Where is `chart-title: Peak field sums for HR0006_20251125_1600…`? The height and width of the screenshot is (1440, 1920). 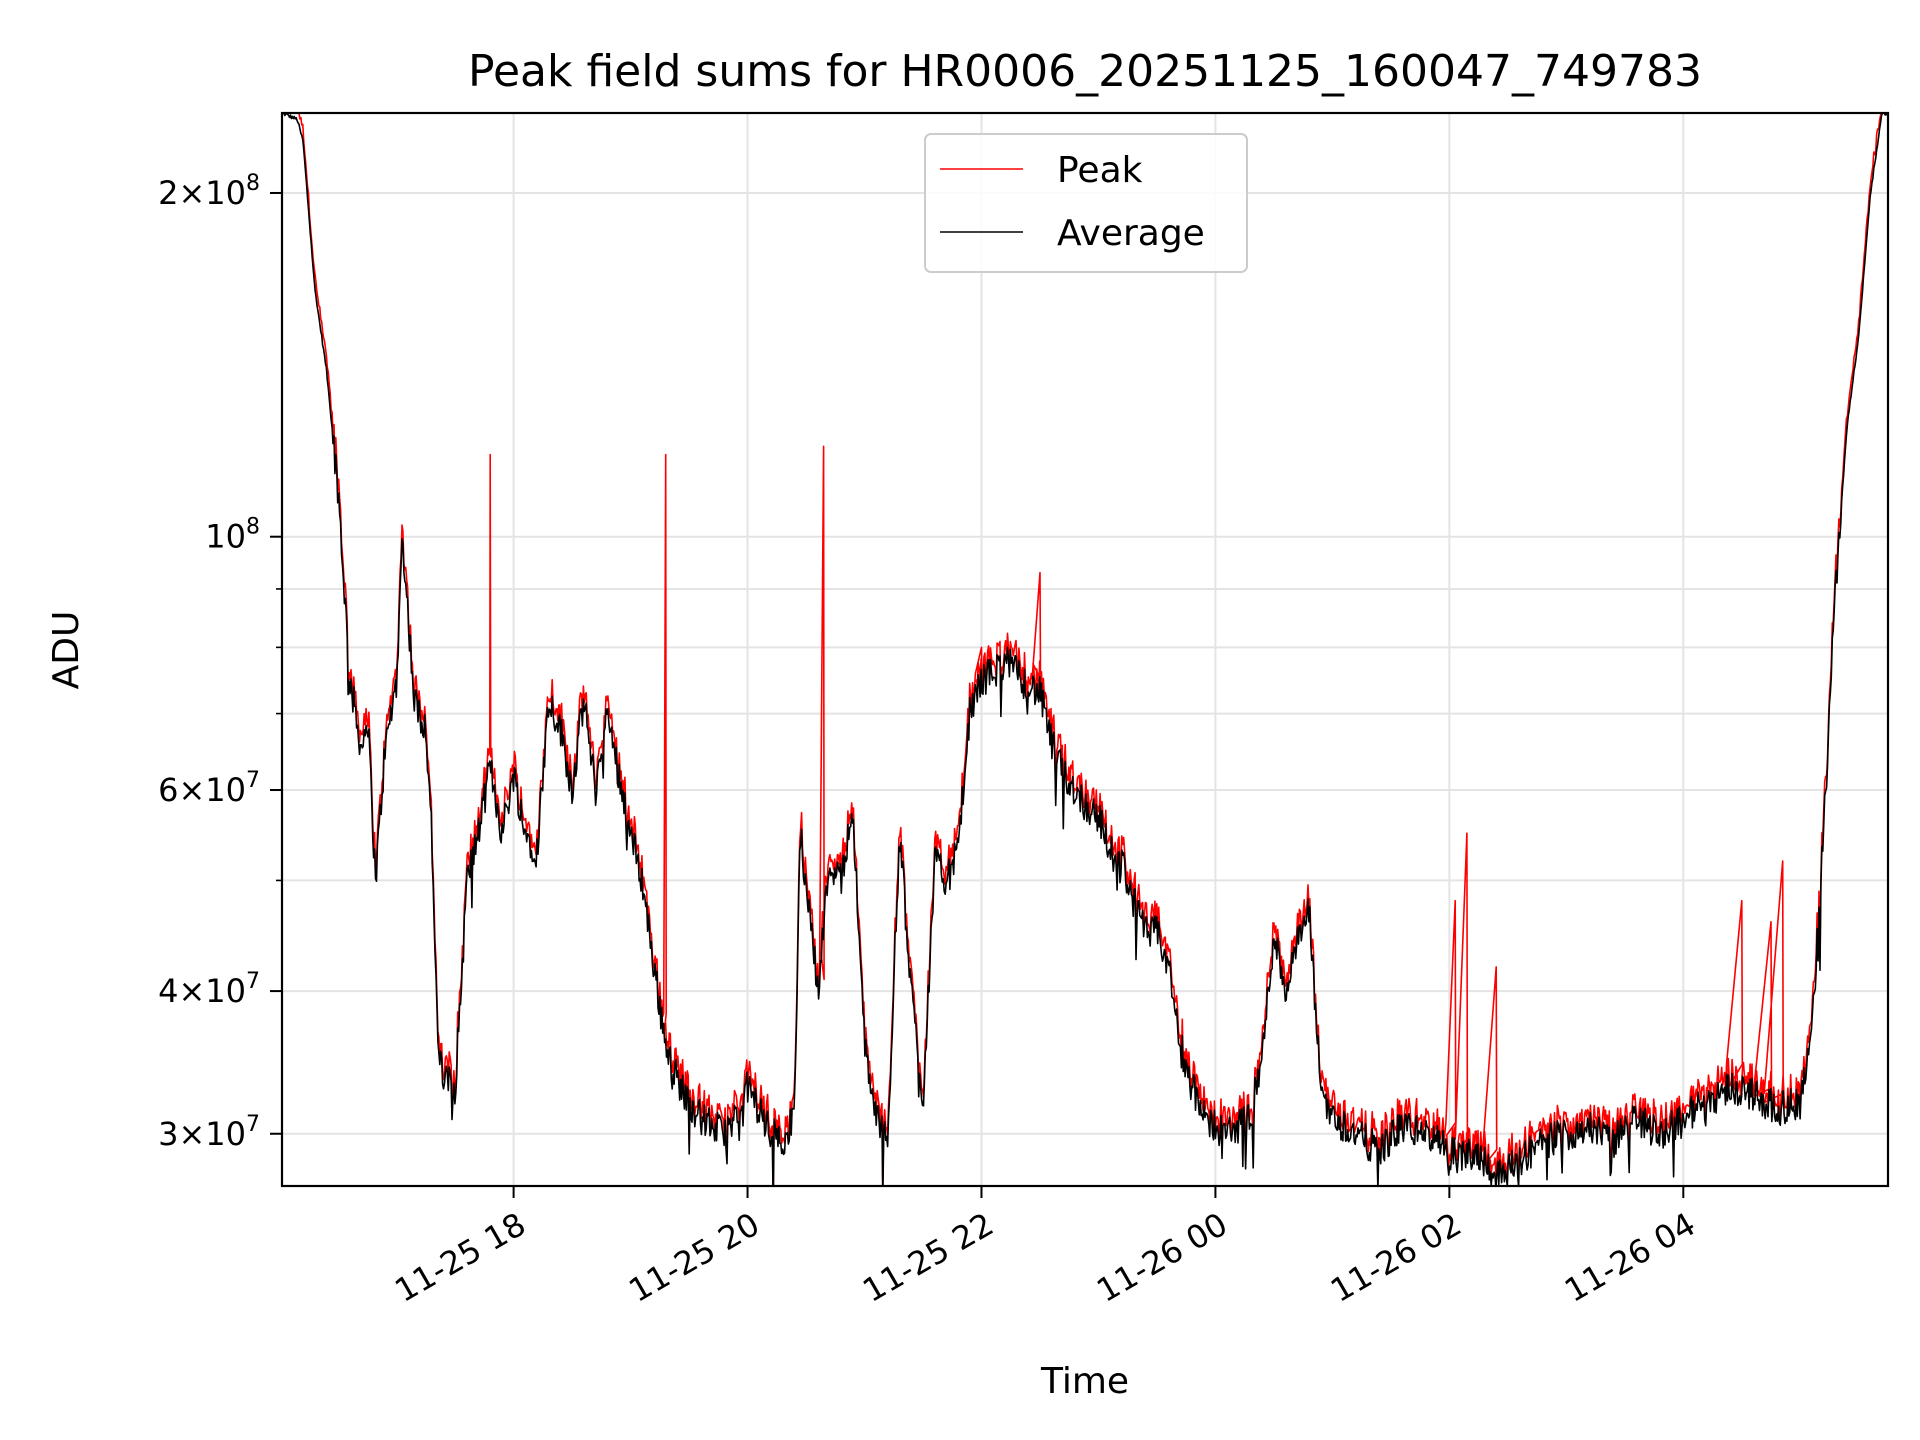
chart-title: Peak field sums for HR0006_20251125_1600… is located at coordinates (1085, 71).